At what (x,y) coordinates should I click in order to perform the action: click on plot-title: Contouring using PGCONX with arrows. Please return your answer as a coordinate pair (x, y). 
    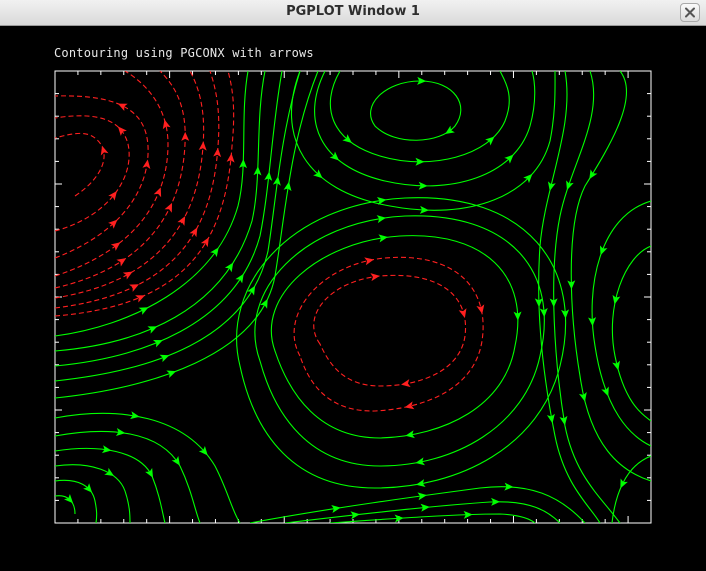
    Looking at the image, I should click on (184, 53).